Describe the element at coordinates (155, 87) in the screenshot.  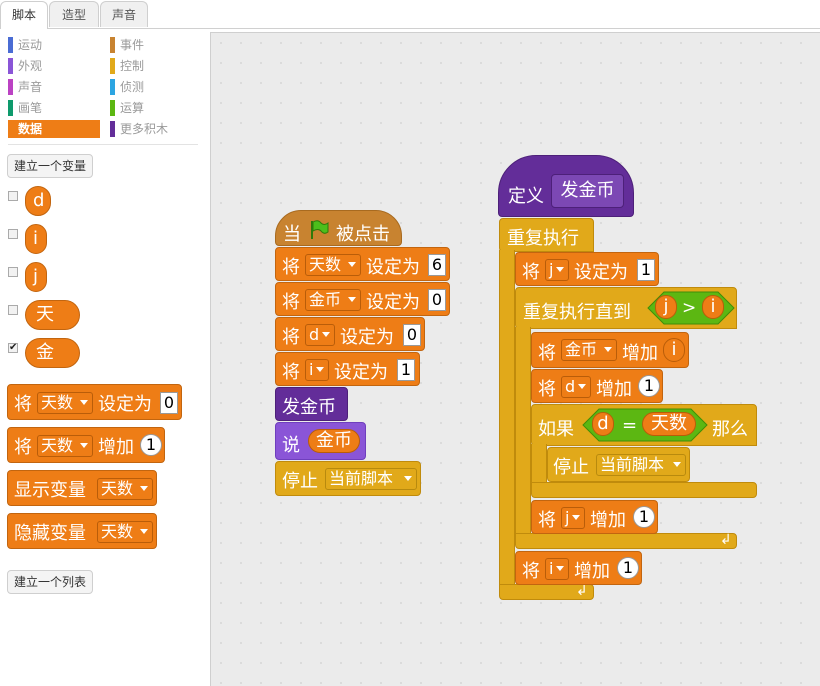
I see `category-sensing: 侦测` at that location.